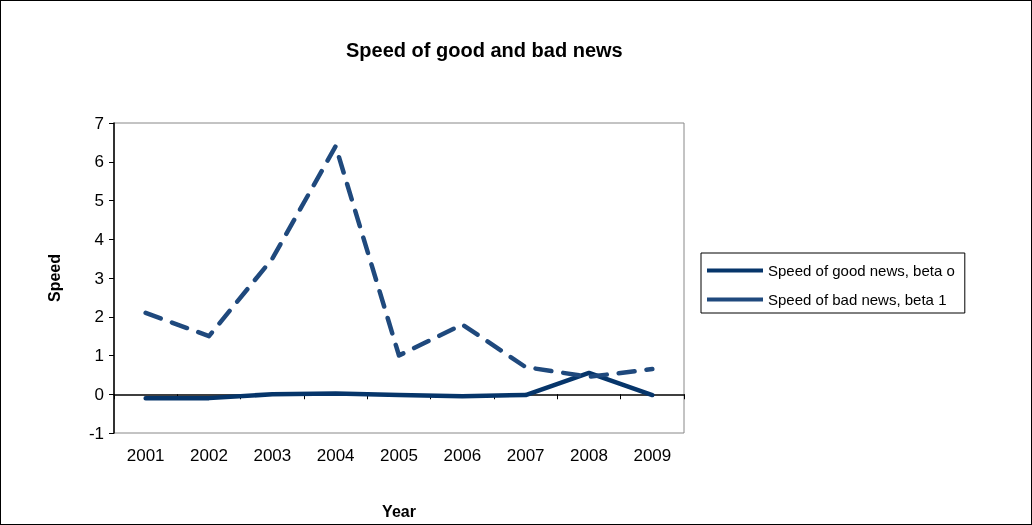  What do you see at coordinates (99, 394) in the screenshot?
I see `y-tick-label: 0` at bounding box center [99, 394].